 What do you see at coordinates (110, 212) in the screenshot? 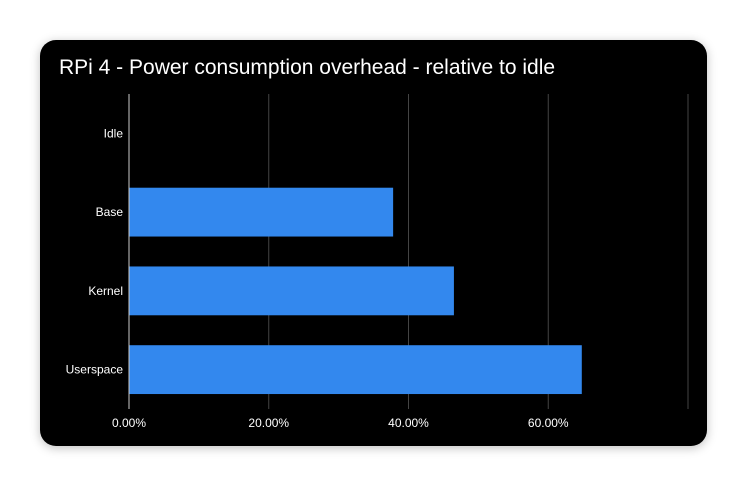
I see `y-tick-label: Base` at bounding box center [110, 212].